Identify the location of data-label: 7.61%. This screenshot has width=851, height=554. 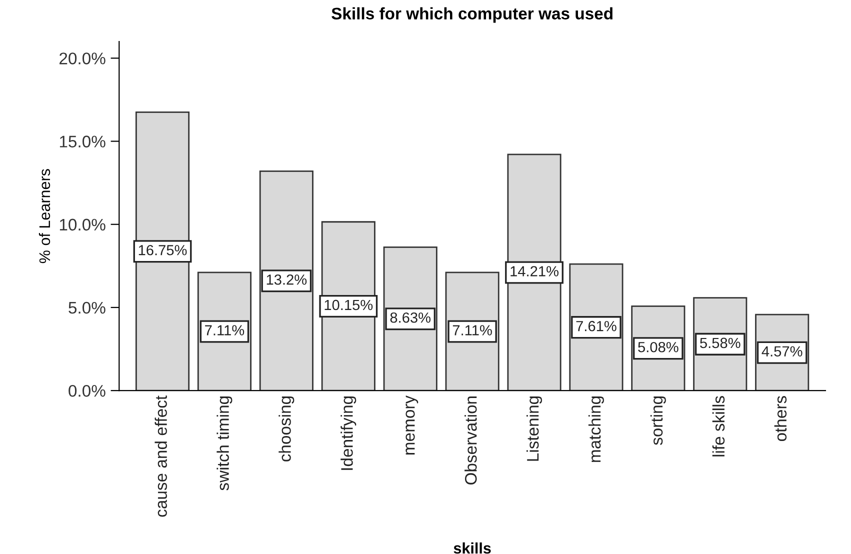
(596, 326).